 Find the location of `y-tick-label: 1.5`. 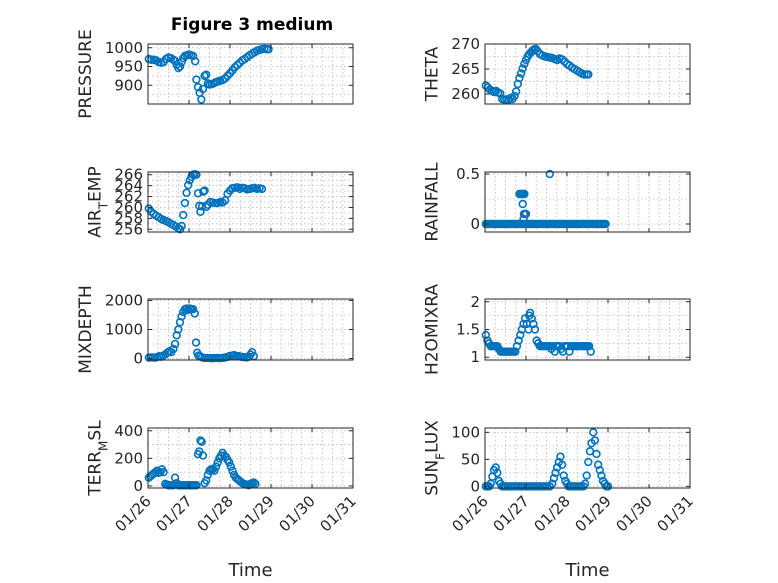

y-tick-label: 1.5 is located at coordinates (468, 330).